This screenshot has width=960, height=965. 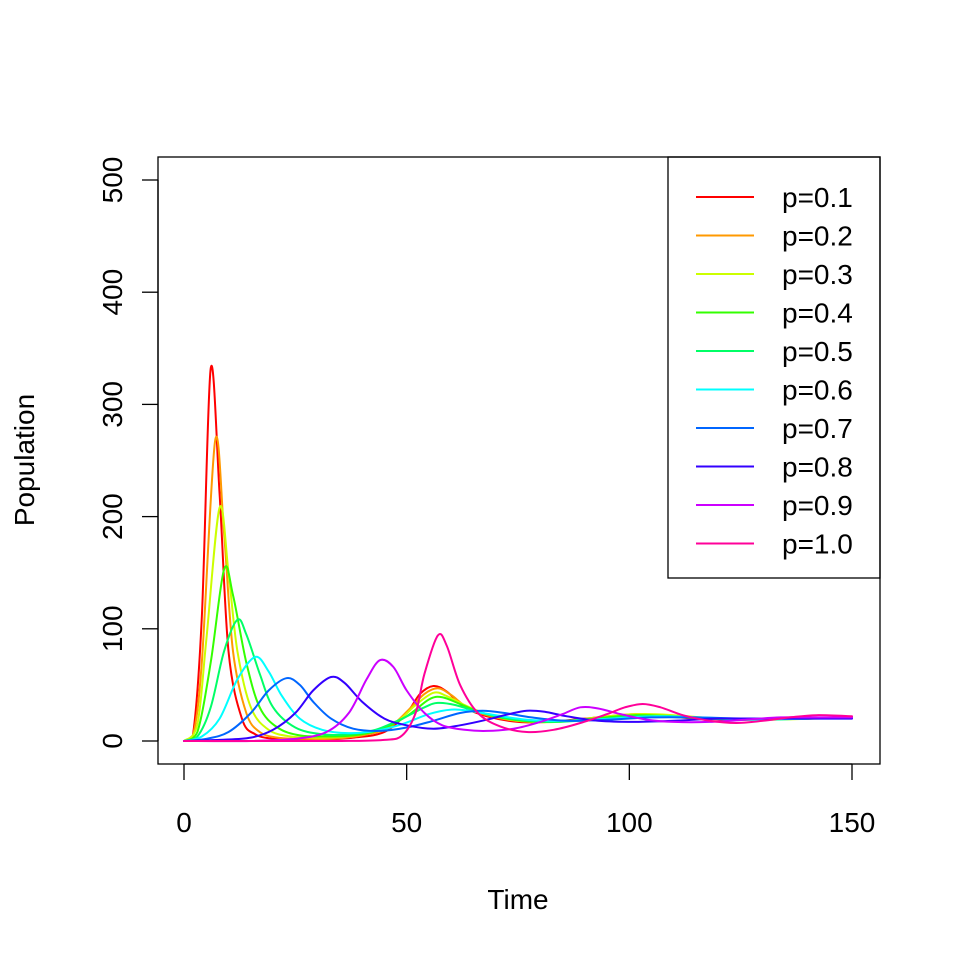 I want to click on series-line-p=0.6, so click(x=518, y=698).